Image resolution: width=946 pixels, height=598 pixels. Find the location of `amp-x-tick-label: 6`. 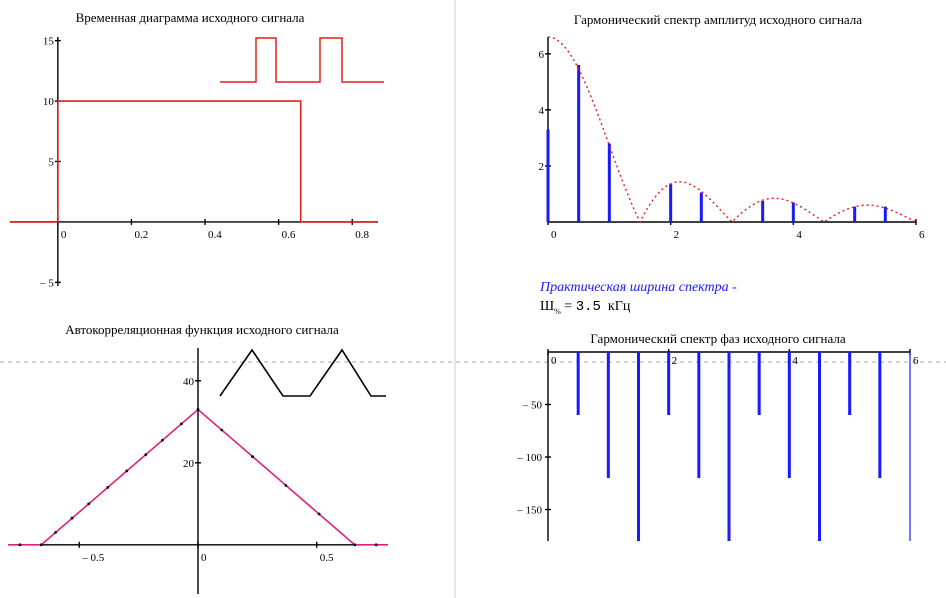

amp-x-tick-label: 6 is located at coordinates (922, 235).